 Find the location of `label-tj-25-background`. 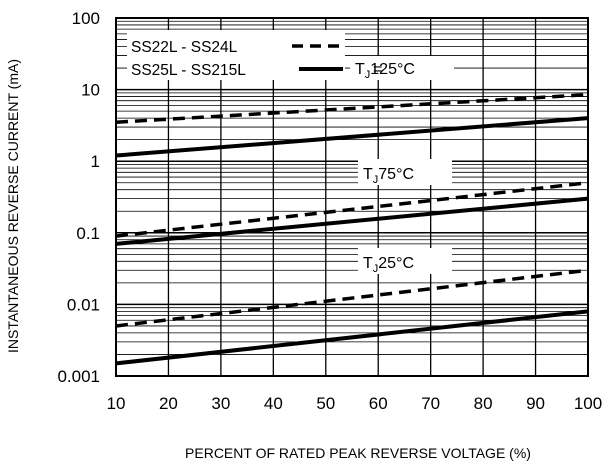

label-tj-25-background is located at coordinates (405, 261).